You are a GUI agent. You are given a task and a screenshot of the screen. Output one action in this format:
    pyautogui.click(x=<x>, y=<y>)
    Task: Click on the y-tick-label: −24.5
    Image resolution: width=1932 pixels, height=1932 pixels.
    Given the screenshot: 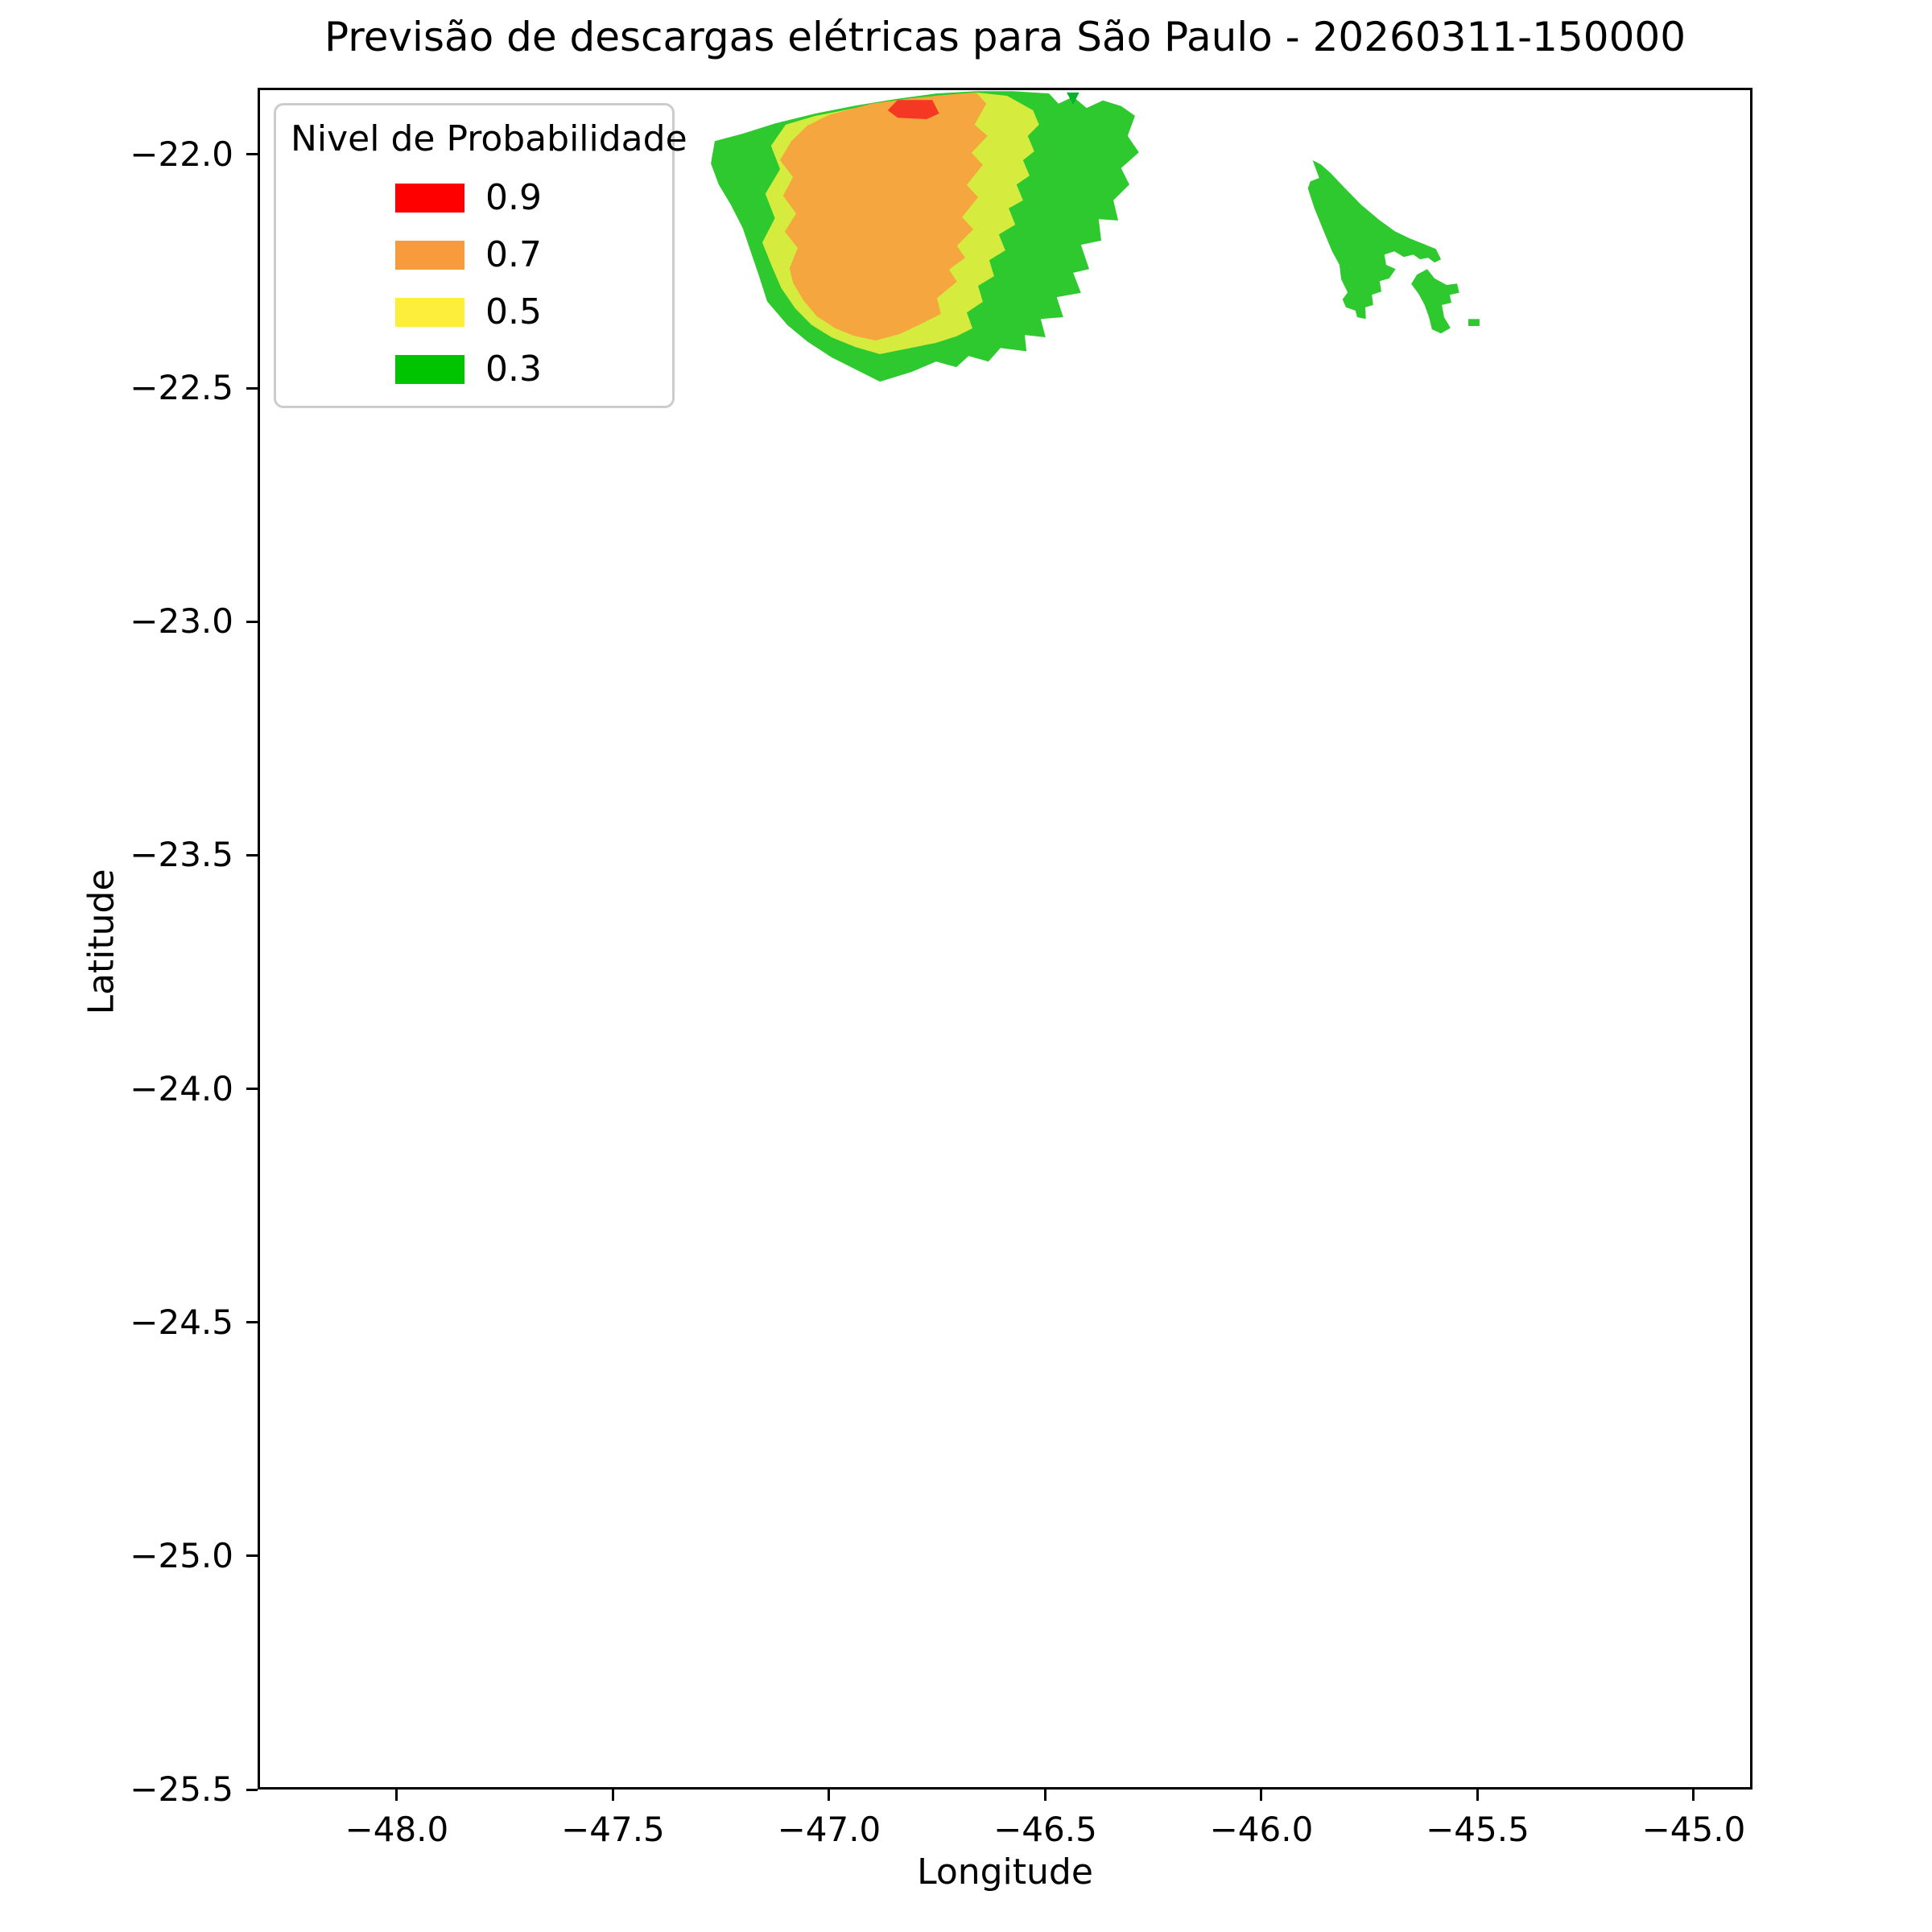 What is the action you would take?
    pyautogui.click(x=181, y=1322)
    